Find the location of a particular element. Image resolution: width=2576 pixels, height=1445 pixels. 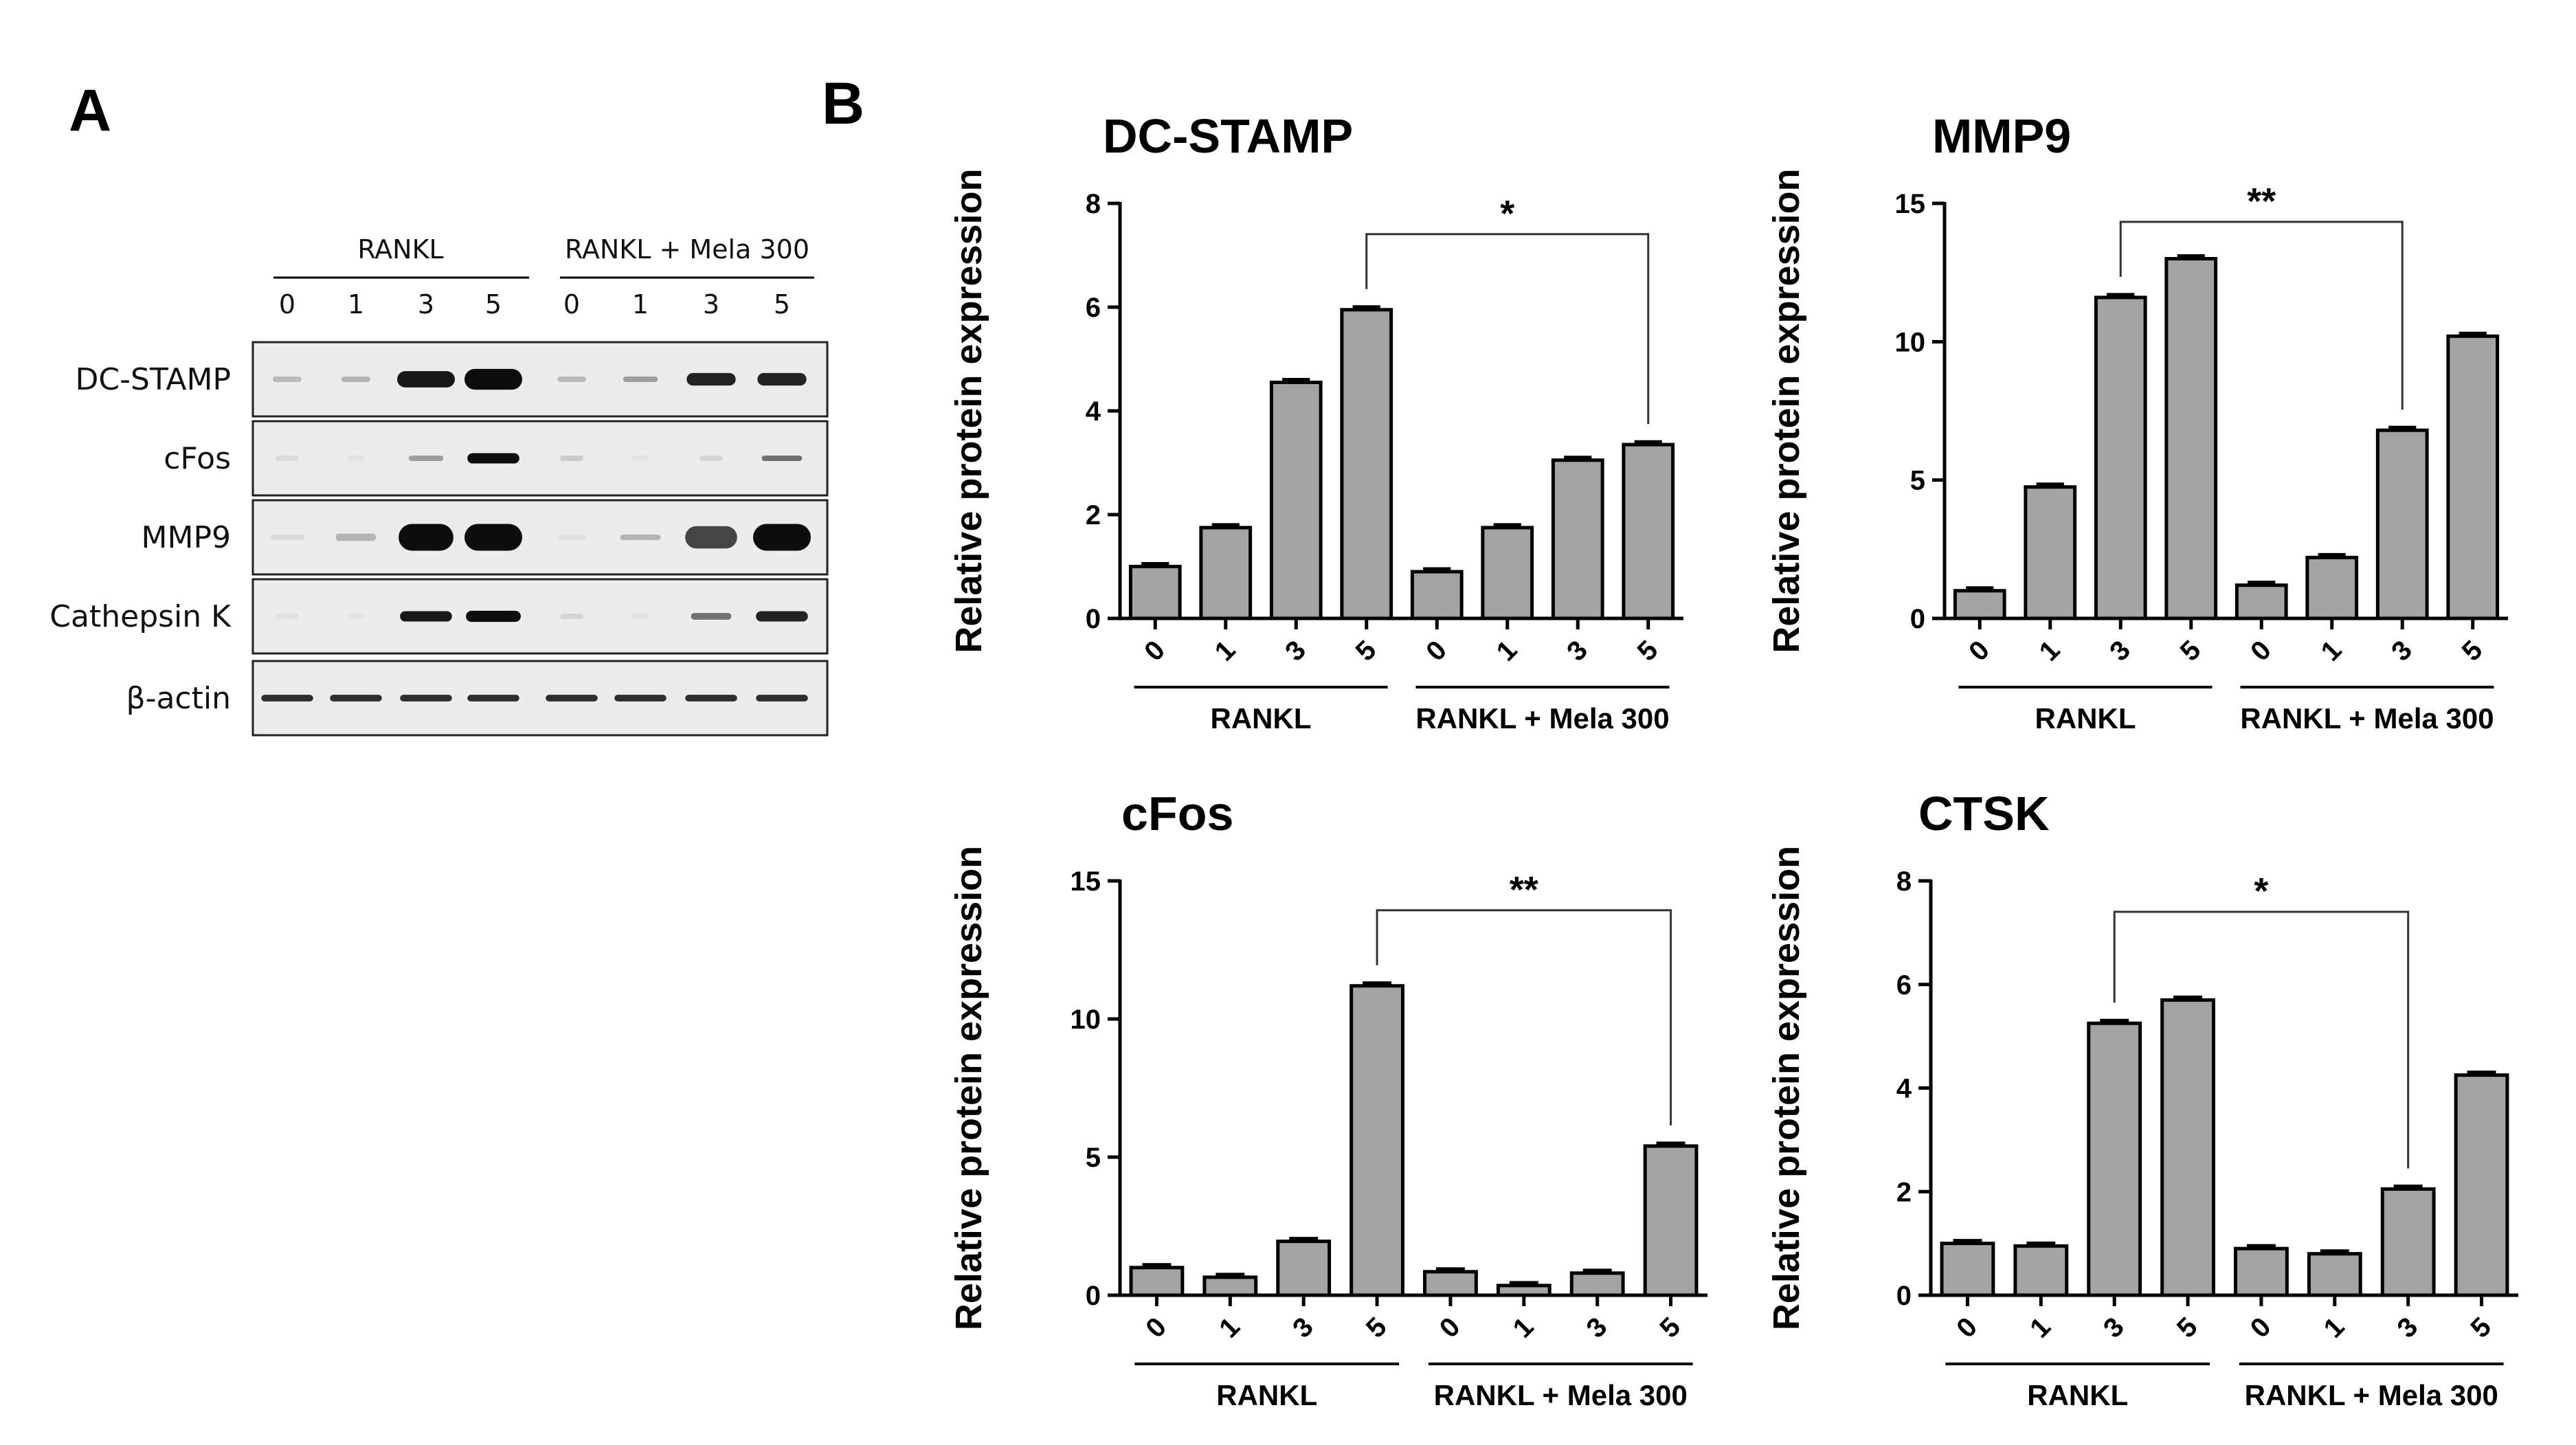

wb-row-label: DC-STAMP is located at coordinates (153, 380).